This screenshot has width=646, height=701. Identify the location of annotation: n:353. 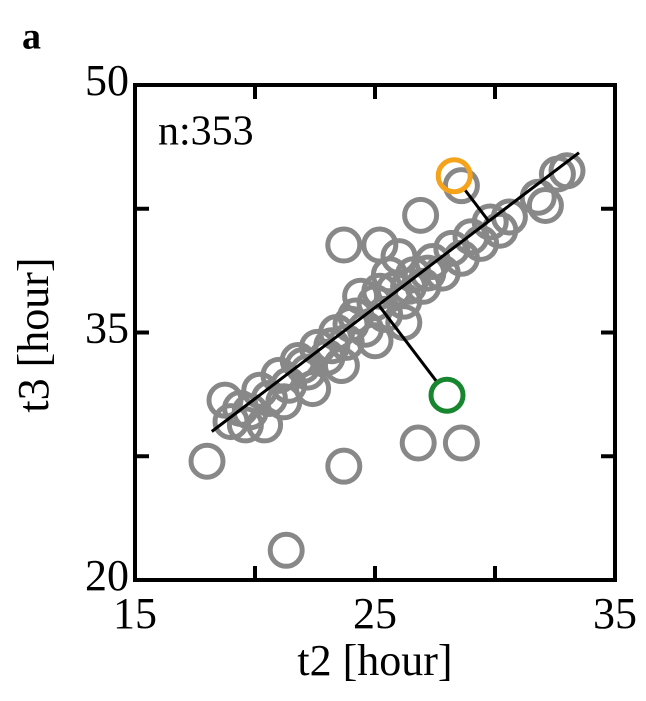
(206, 132).